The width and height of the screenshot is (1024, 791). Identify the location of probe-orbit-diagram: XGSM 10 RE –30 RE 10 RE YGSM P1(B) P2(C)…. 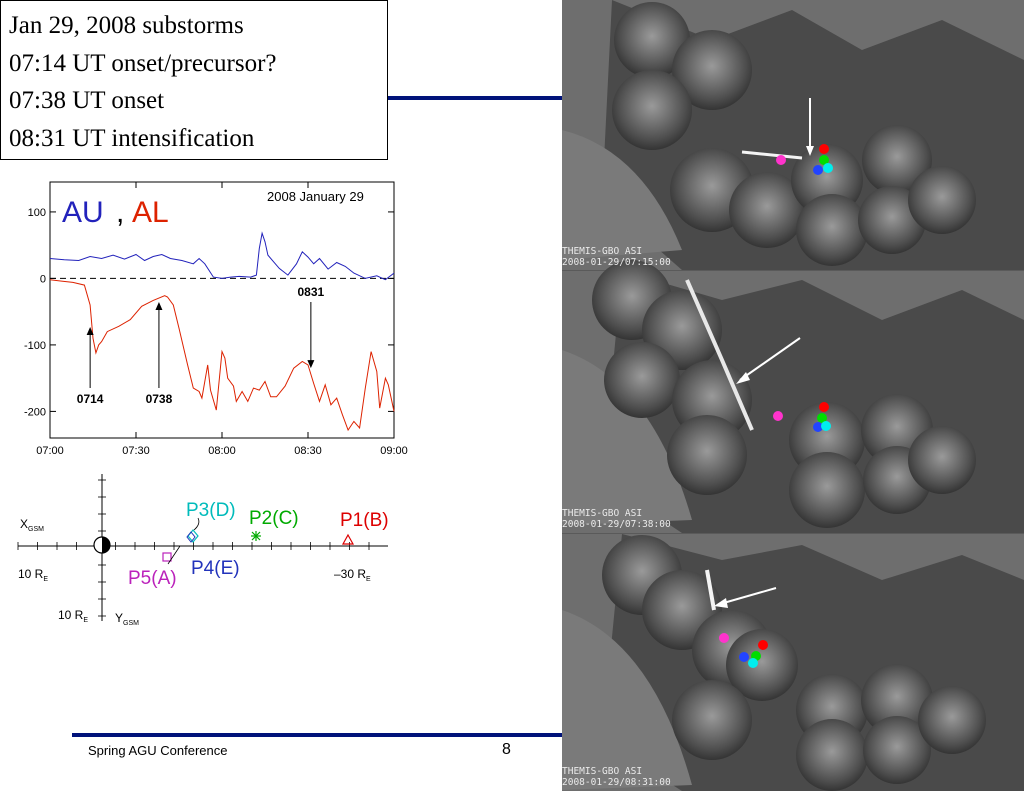
(203, 550).